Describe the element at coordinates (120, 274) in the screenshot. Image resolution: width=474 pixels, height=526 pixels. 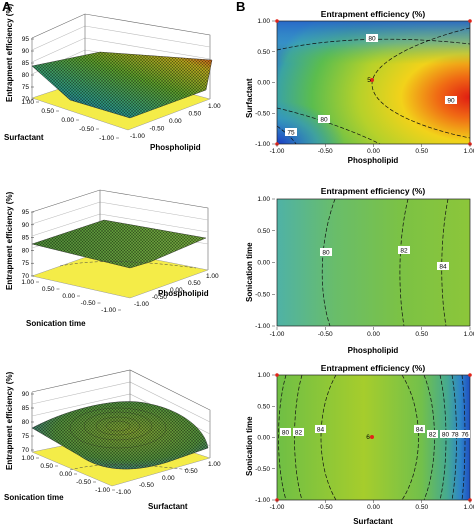
I see `surface-2-floor` at that location.